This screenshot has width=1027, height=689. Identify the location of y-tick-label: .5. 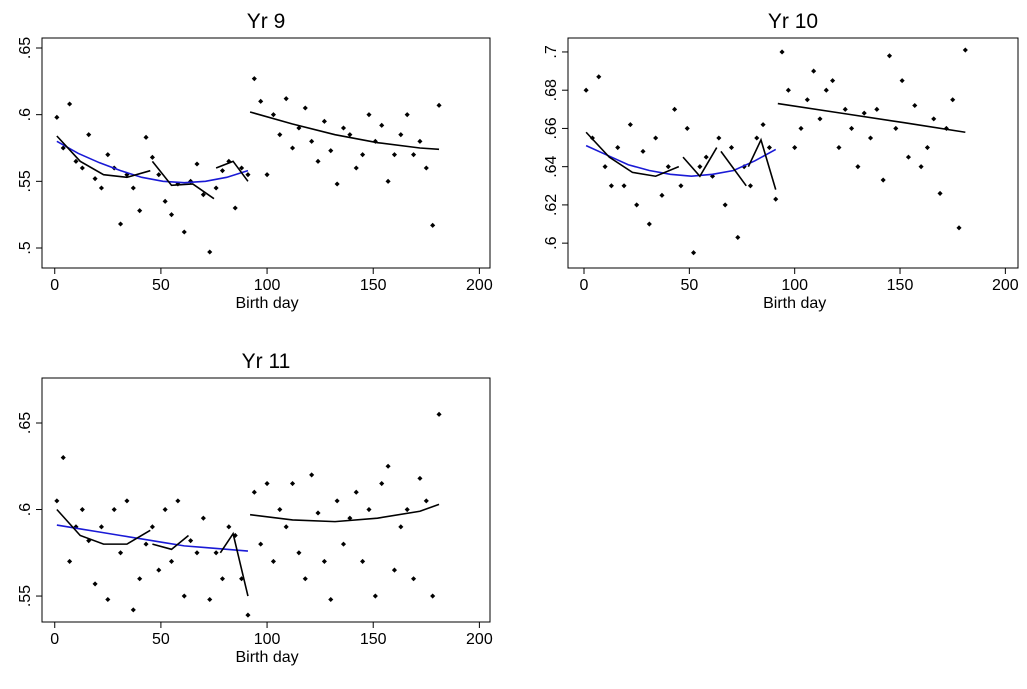
(25, 247).